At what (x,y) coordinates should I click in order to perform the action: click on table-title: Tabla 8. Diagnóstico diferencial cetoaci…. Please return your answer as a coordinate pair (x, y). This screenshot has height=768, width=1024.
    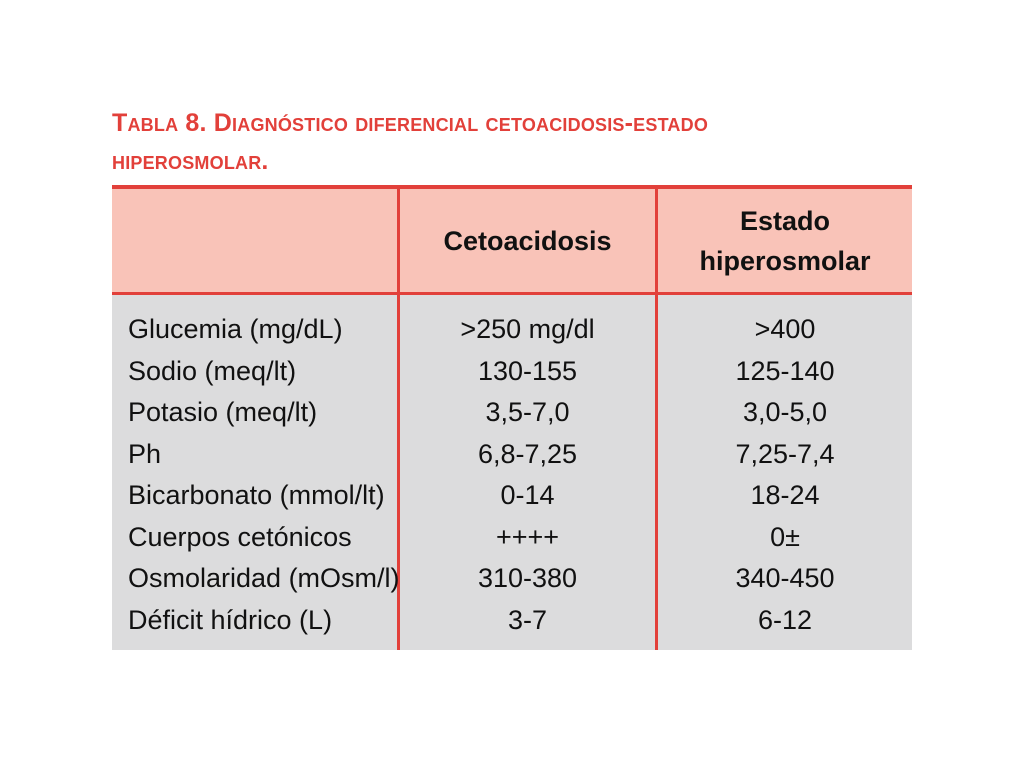
    Looking at the image, I should click on (512, 142).